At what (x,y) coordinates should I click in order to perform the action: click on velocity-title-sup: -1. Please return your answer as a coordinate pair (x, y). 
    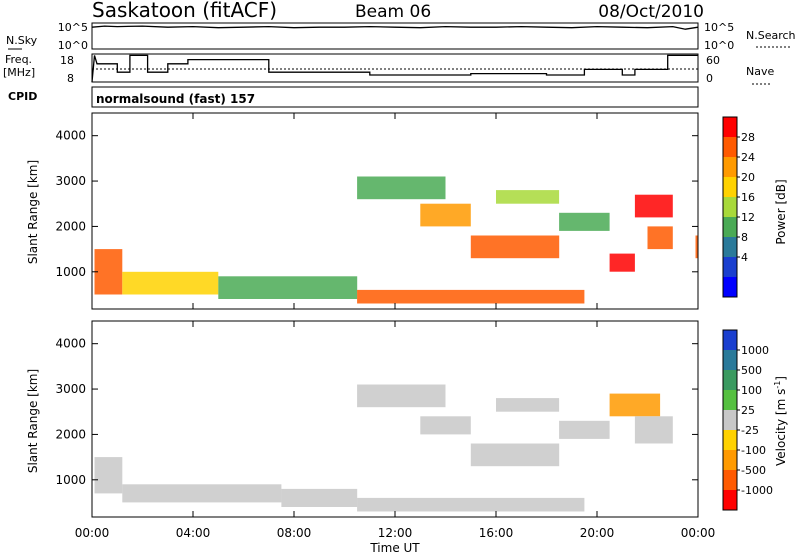
    Looking at the image, I should click on (777, 385).